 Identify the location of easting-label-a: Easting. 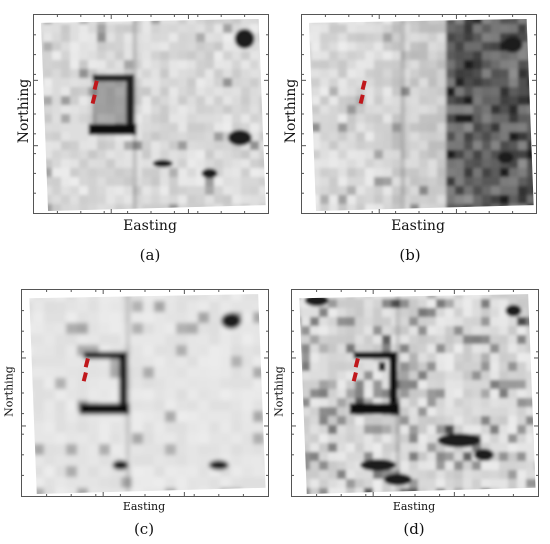
(150, 226).